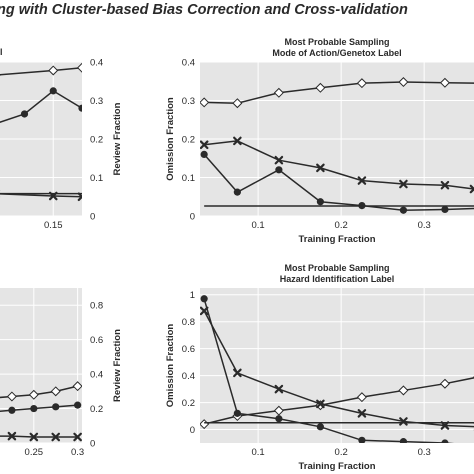 The width and height of the screenshot is (474, 474). What do you see at coordinates (96, 340) in the screenshot?
I see `y2-tick-label: 0.6` at bounding box center [96, 340].